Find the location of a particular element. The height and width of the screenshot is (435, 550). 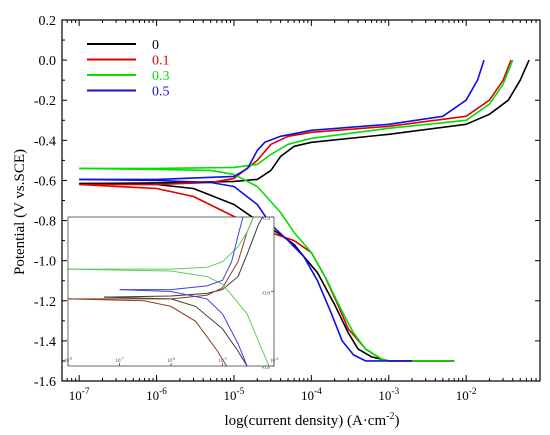

inset-y-tick-label: -0.4 is located at coordinates (265, 219).